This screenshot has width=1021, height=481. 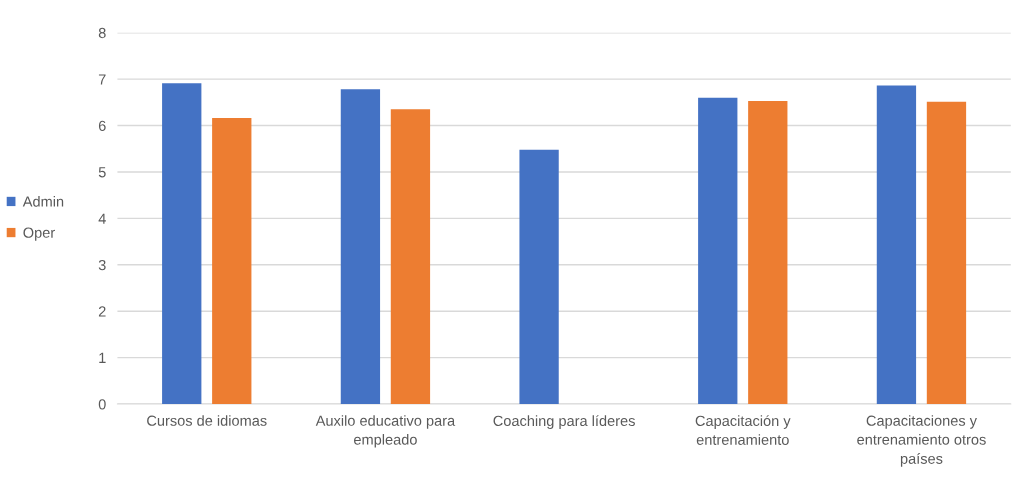 I want to click on y-tick-label: 6, so click(x=102, y=125).